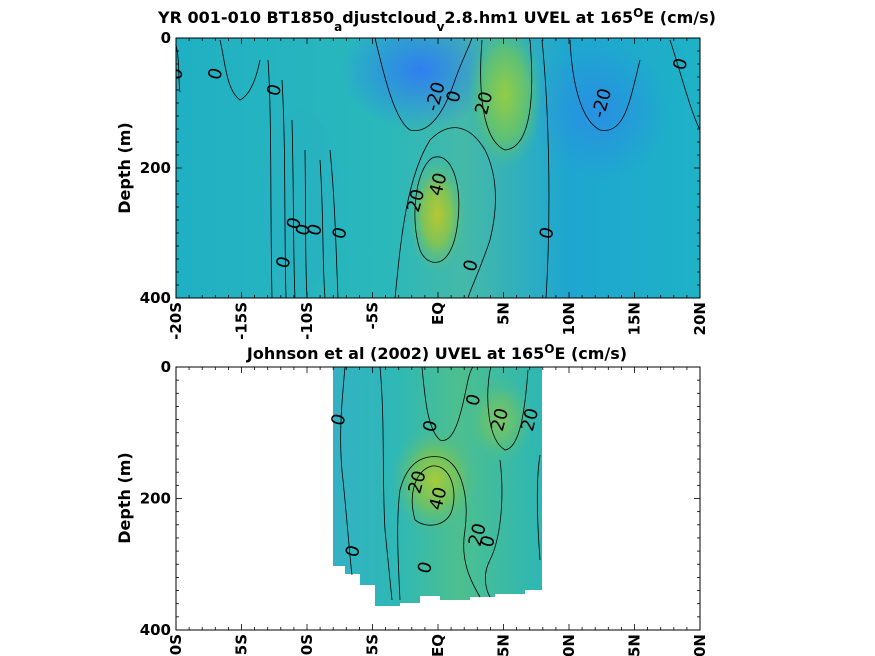  What do you see at coordinates (242, 321) in the screenshot?
I see `top-x-tick-label: -15S` at bounding box center [242, 321].